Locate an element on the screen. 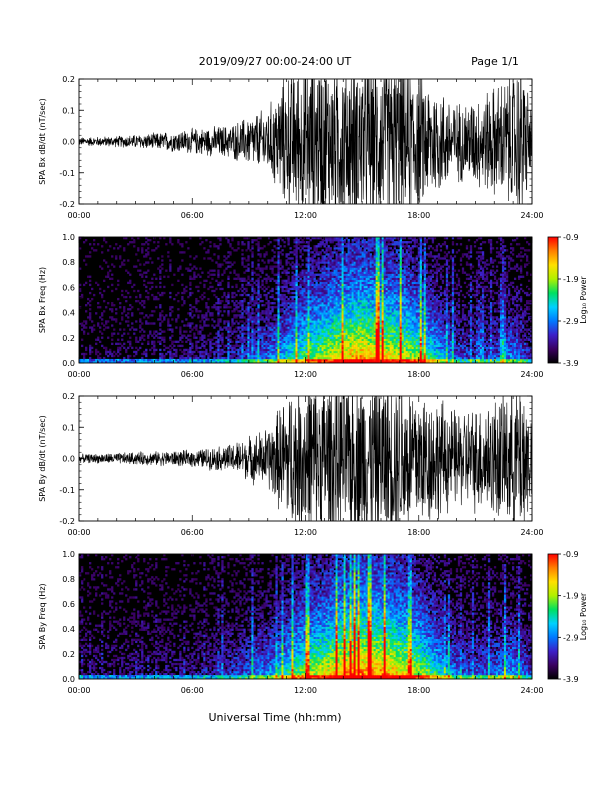  y-axis-label: SPA By dB/dt (nT/sec) is located at coordinates (42, 458).